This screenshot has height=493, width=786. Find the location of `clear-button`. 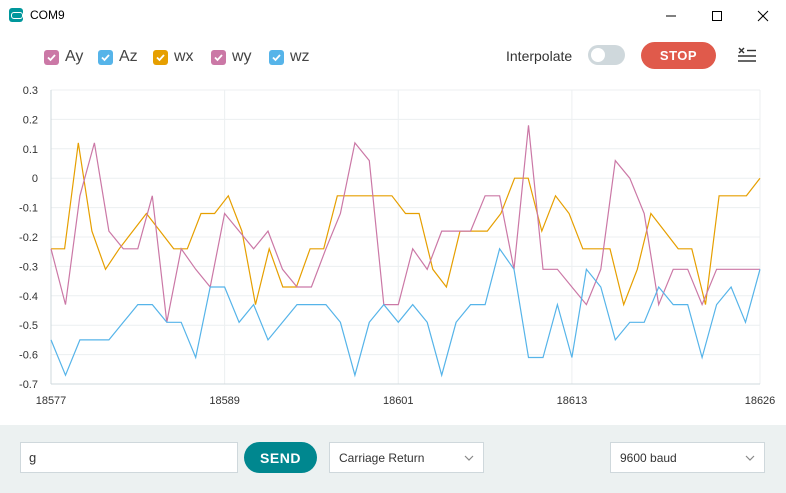

clear-button is located at coordinates (747, 55).